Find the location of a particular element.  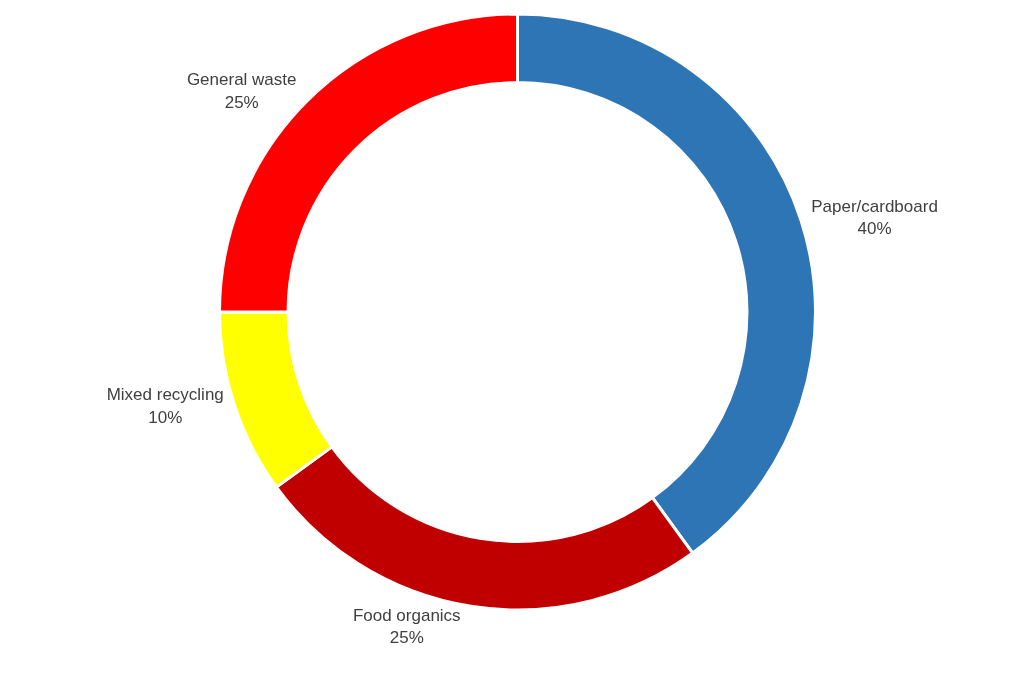

slice-label: Food organics is located at coordinates (406, 615).